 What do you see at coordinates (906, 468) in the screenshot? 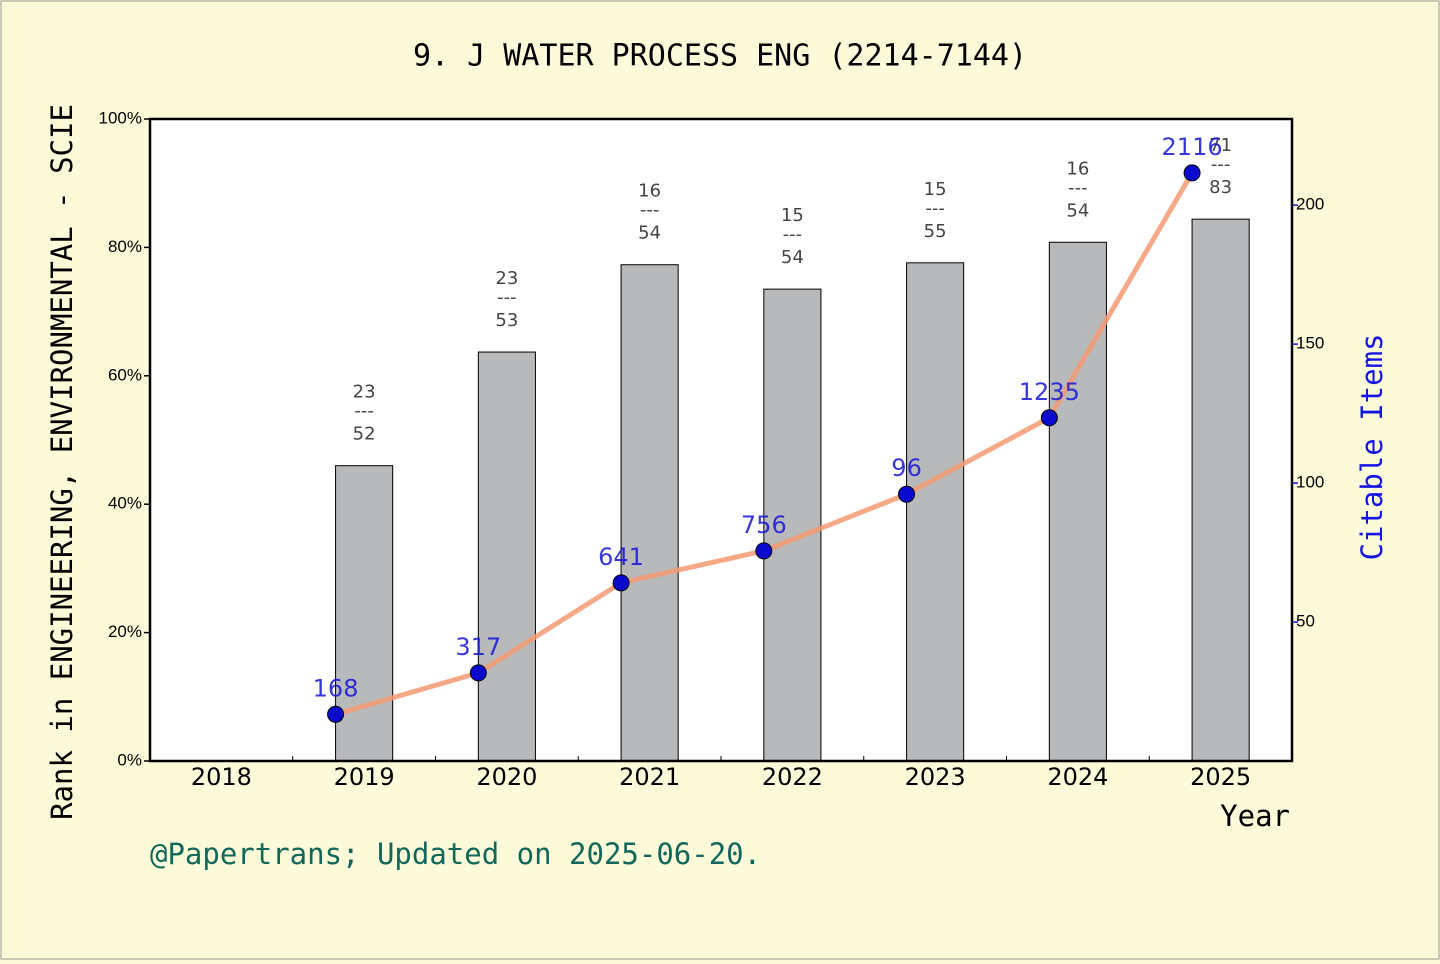
I see `value-label: 96` at bounding box center [906, 468].